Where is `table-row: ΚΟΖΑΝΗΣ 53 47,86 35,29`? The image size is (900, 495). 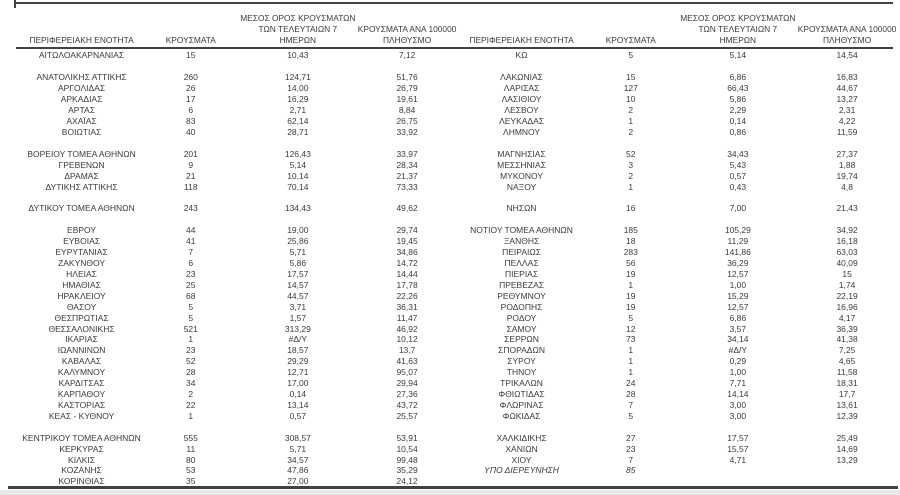 table-row: ΚΟΖΑΝΗΣ 53 47,86 35,29 is located at coordinates (234, 470).